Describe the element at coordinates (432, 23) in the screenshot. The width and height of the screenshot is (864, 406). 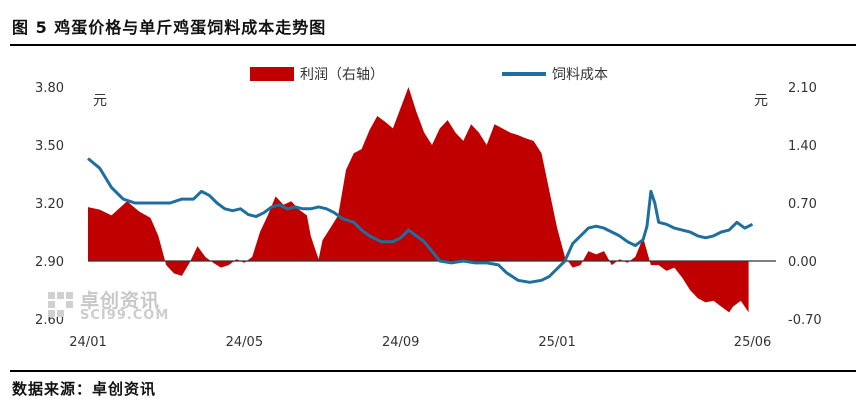
I see `chart-header: 图 5 鸡蛋价格与单斤鸡蛋饲料成本走势图` at that location.